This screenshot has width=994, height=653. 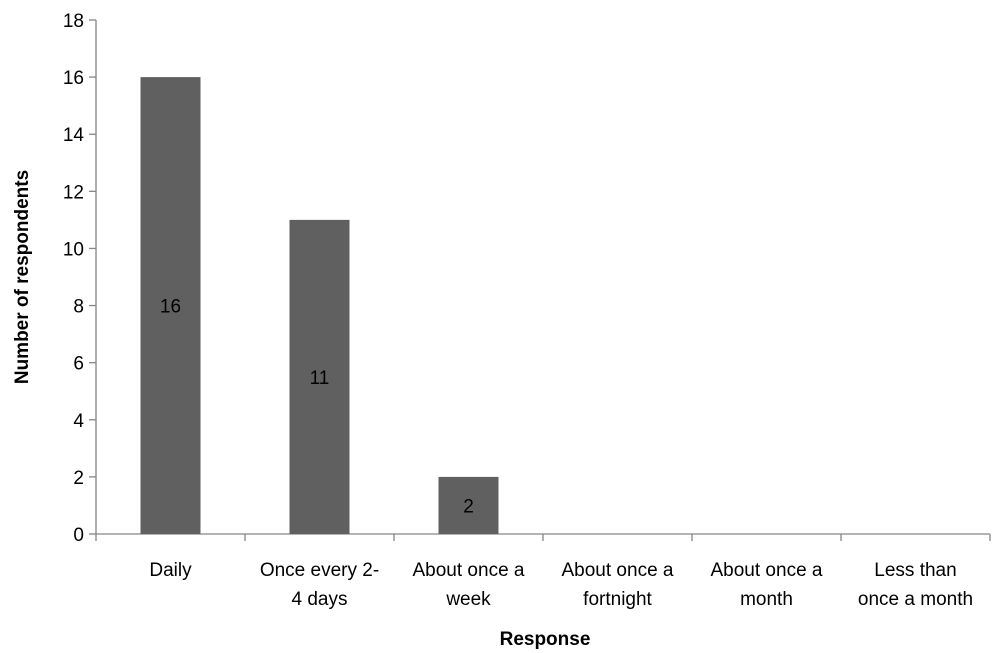 What do you see at coordinates (767, 585) in the screenshot?
I see `x-tick-label: About once a month` at bounding box center [767, 585].